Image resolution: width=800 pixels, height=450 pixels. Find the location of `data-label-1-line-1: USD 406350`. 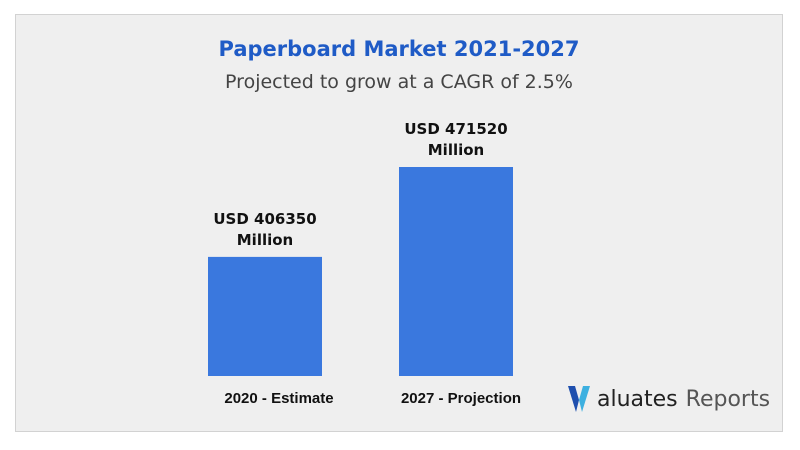

data-label-1-line-1: USD 406350 is located at coordinates (264, 219).